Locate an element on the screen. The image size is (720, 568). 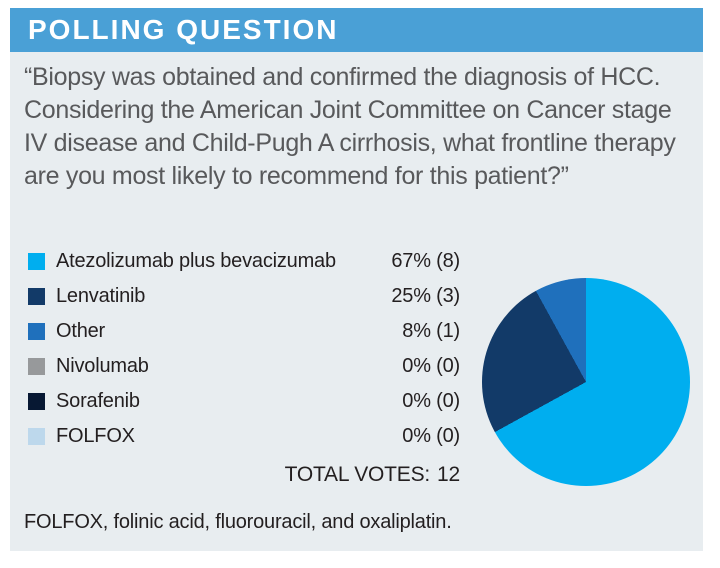
option-label: Other is located at coordinates (81, 331).